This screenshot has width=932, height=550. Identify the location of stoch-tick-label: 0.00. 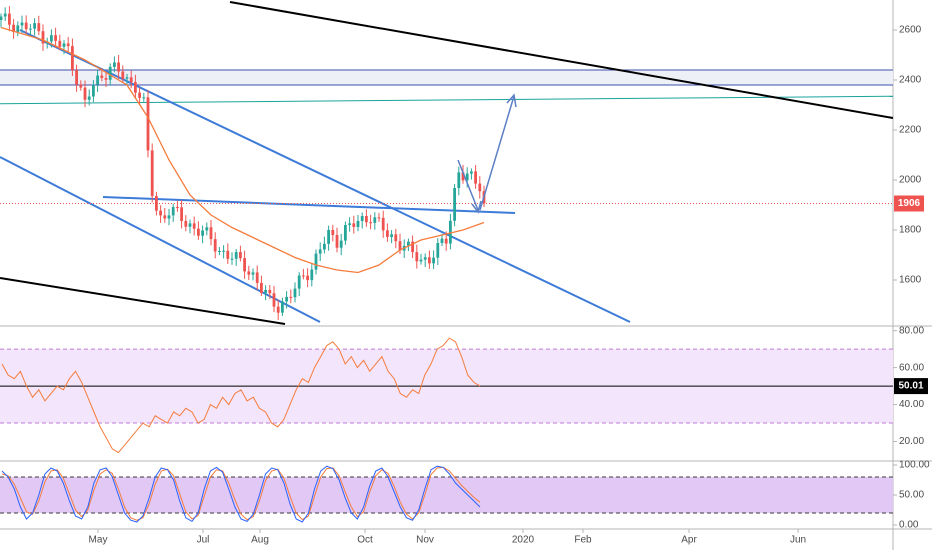
(909, 525).